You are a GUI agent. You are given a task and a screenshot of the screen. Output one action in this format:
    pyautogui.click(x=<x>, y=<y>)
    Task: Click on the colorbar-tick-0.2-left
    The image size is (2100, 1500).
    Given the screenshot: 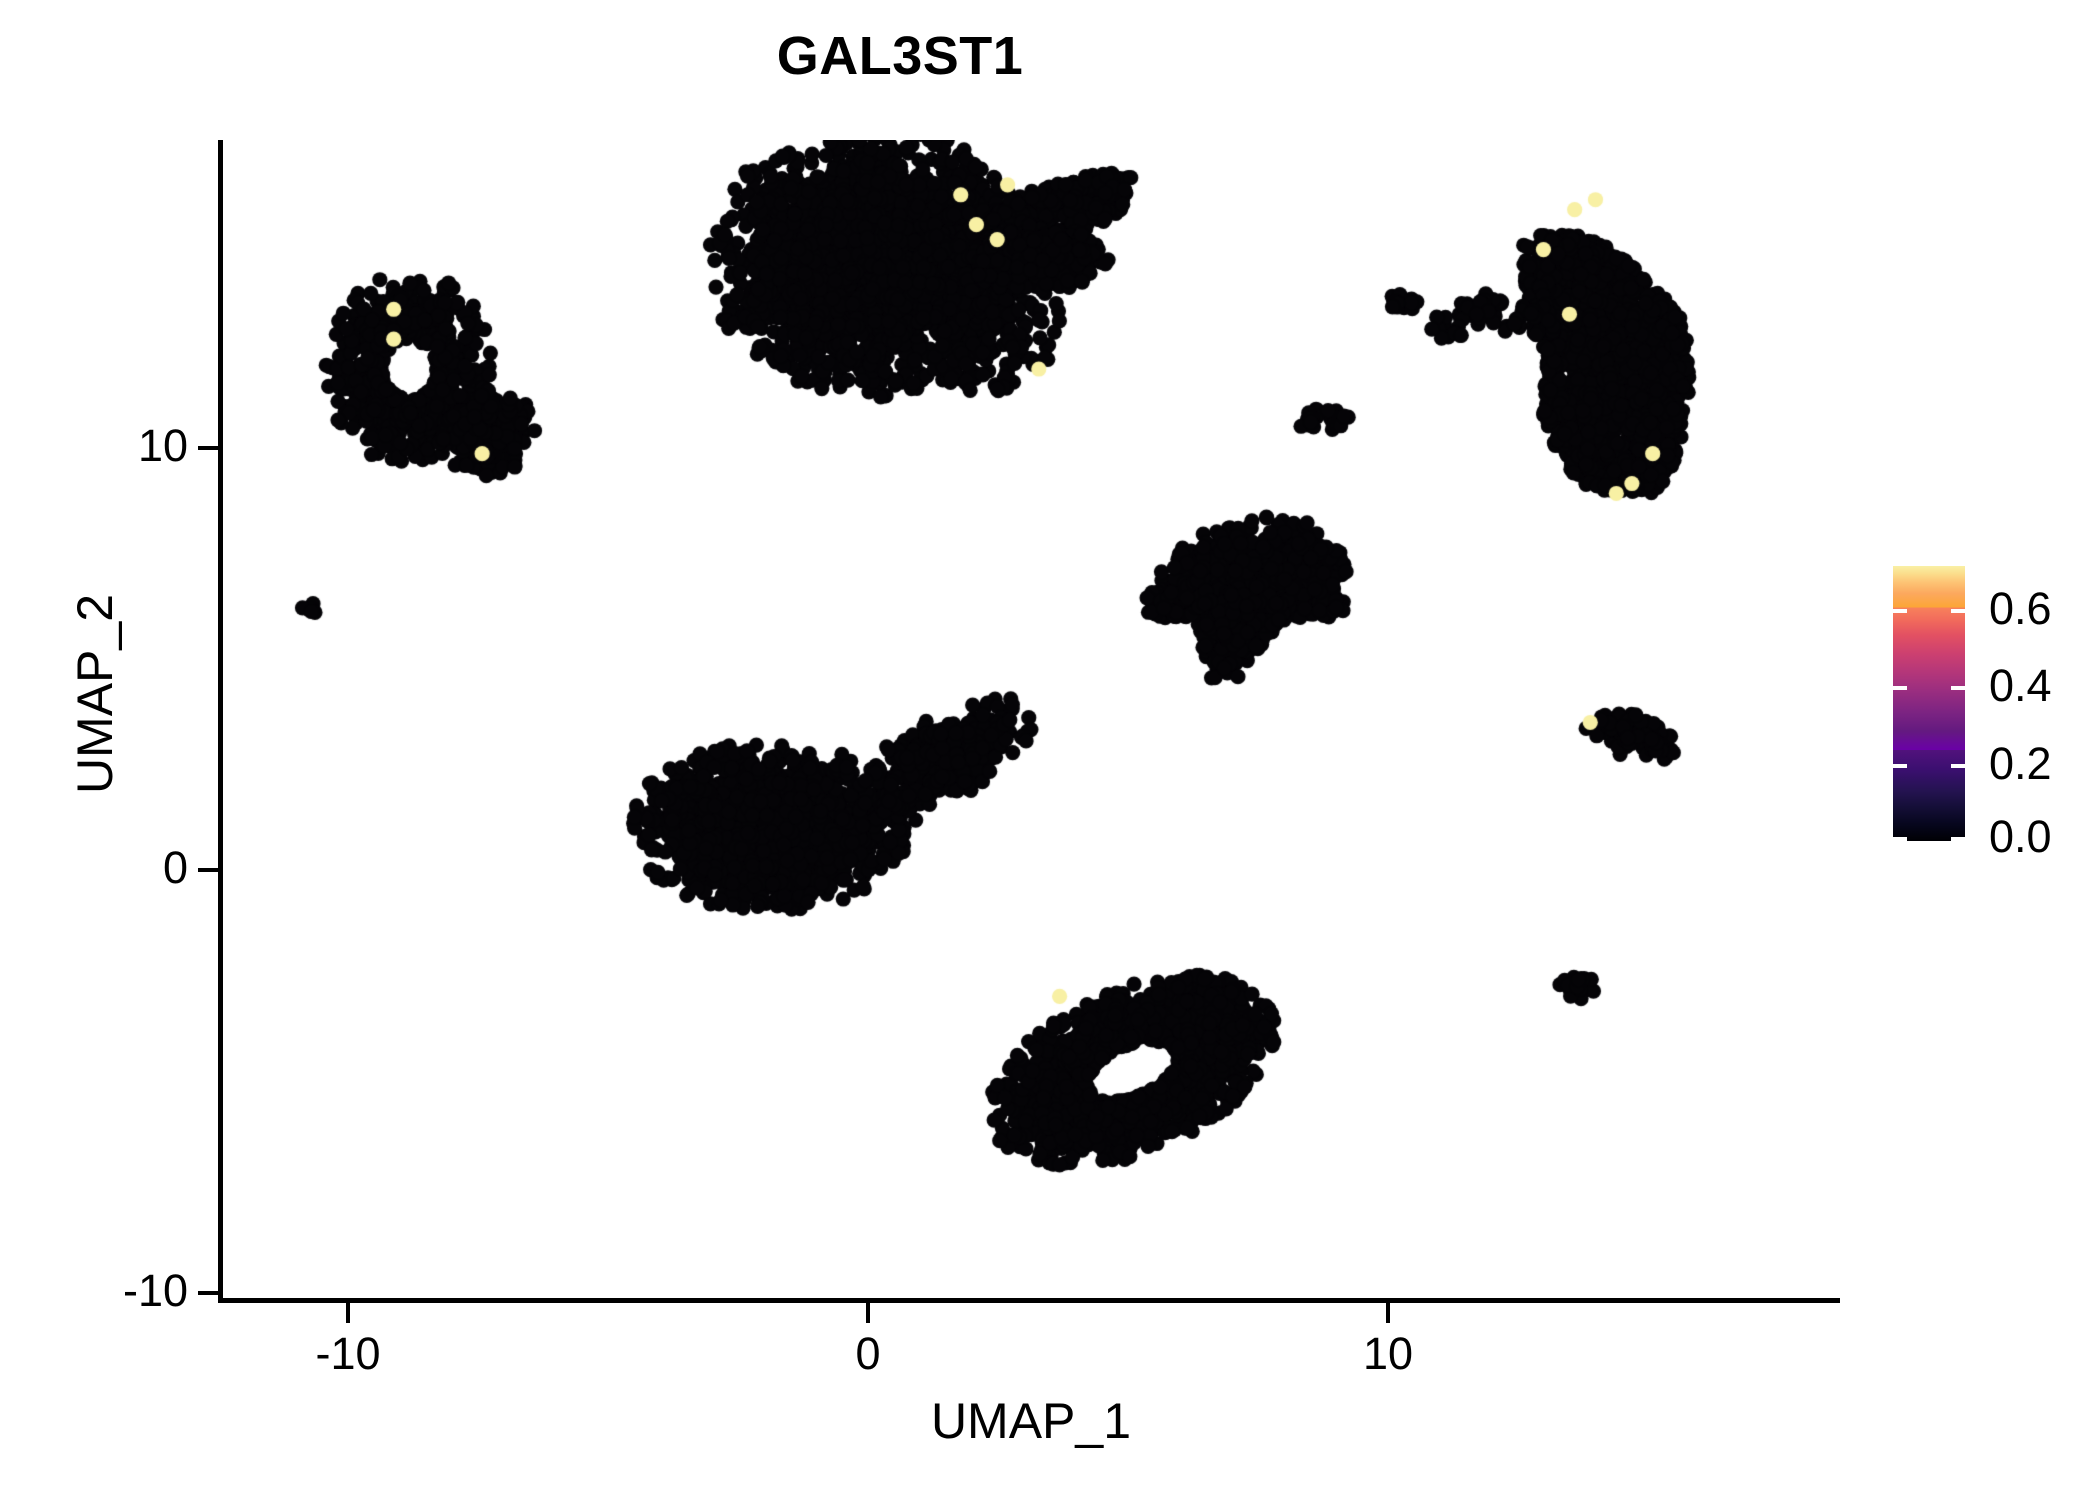 What is the action you would take?
    pyautogui.click(x=1900, y=766)
    